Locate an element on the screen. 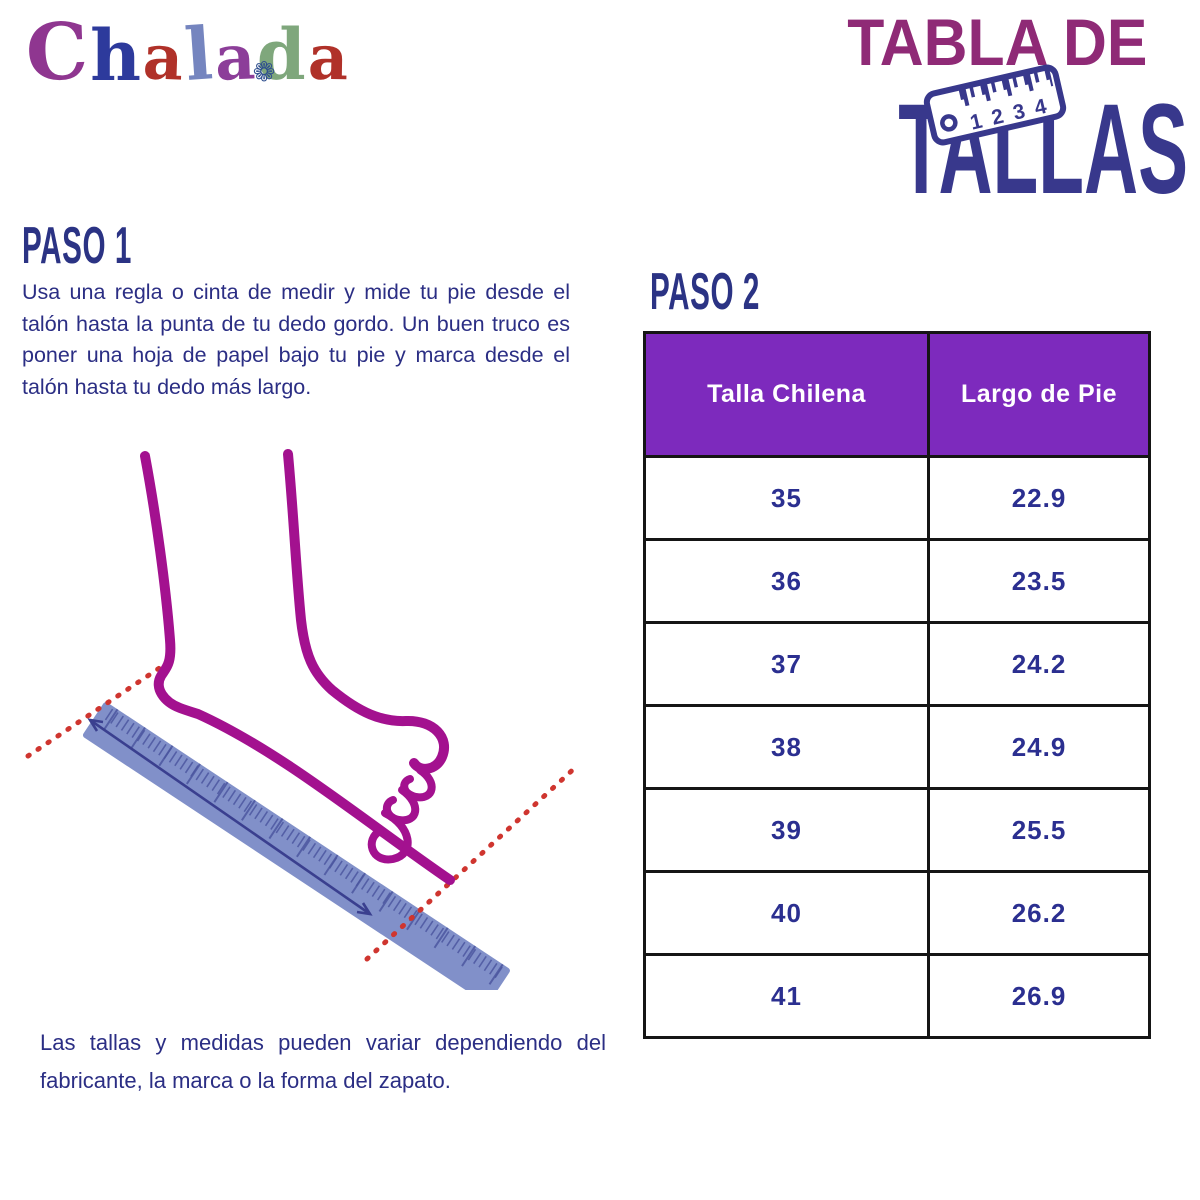  logo-letter: C is located at coordinates (58, 52).